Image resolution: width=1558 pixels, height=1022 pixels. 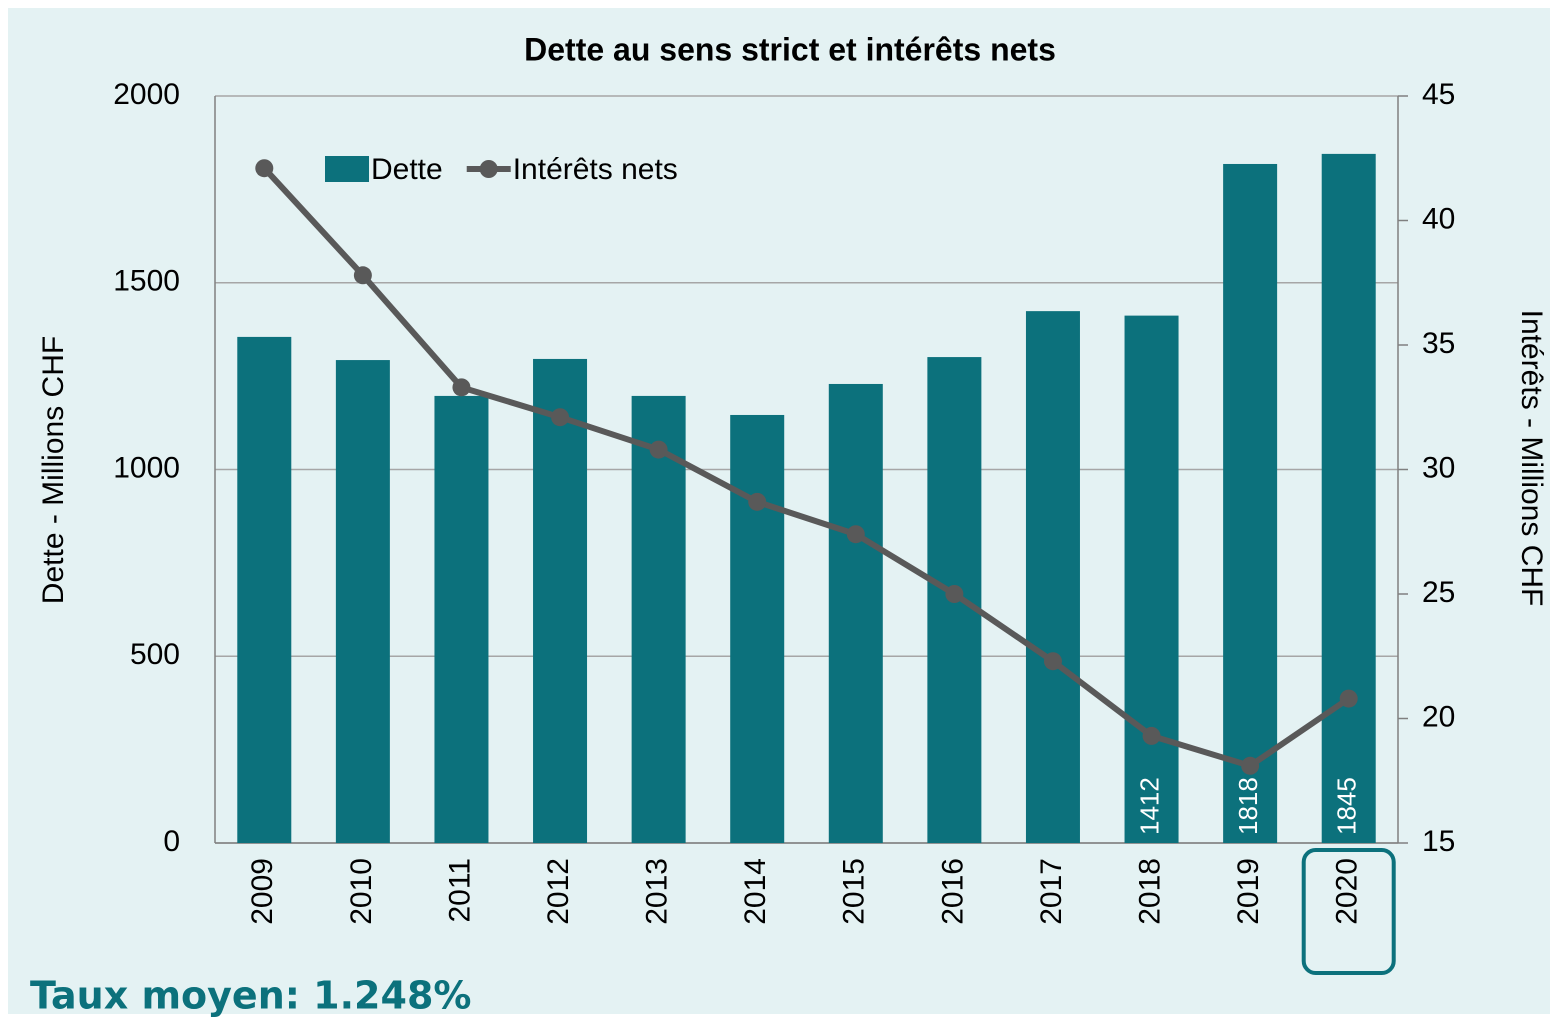 What do you see at coordinates (1347, 891) in the screenshot?
I see `x-tick-label: 2020` at bounding box center [1347, 891].